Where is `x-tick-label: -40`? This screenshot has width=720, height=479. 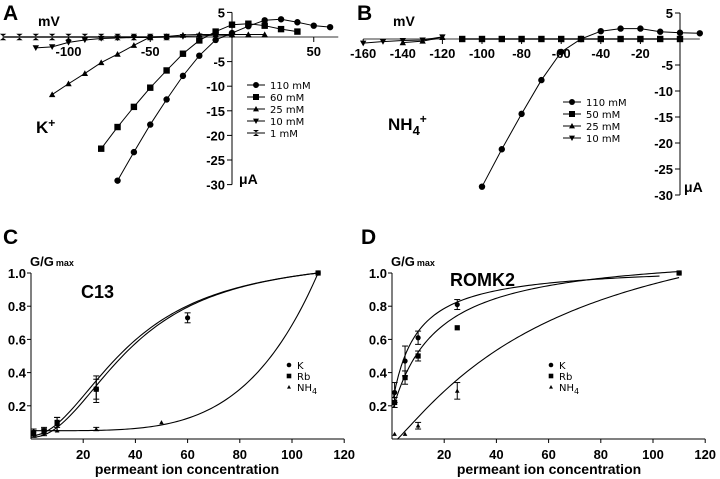
x-tick-label: -40 is located at coordinates (600, 53).